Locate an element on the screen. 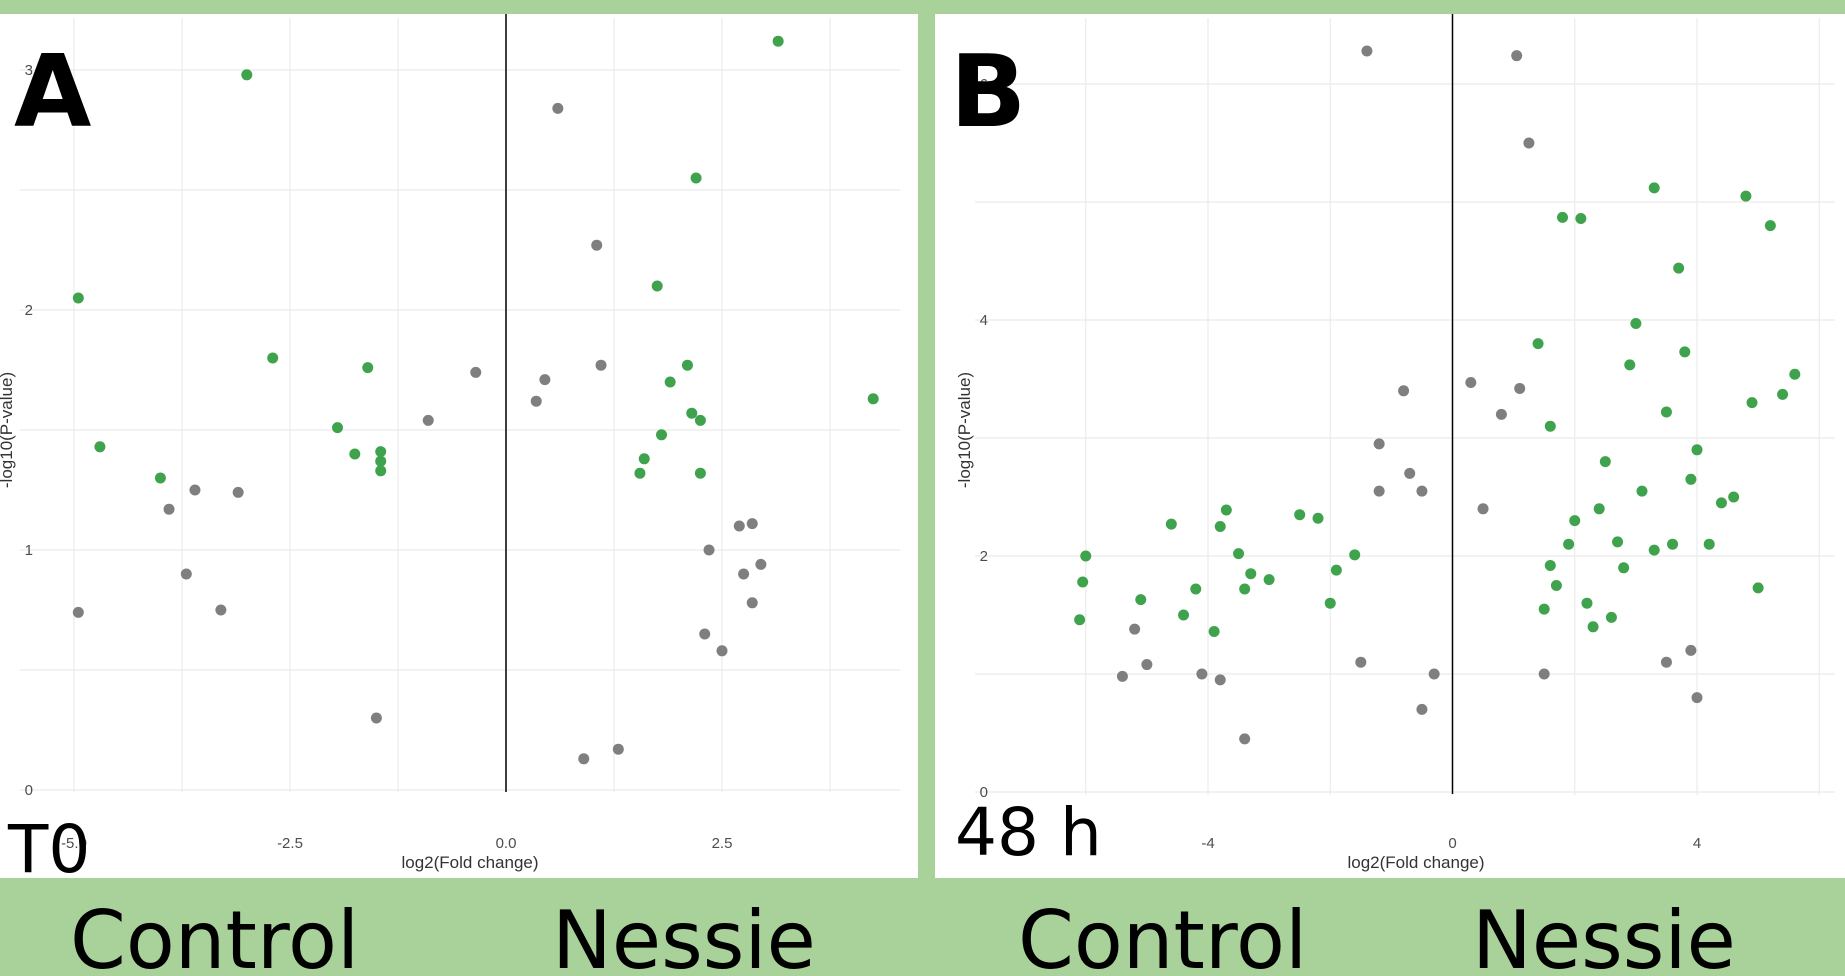  panel-a-left-group-label: Control is located at coordinates (214, 935).